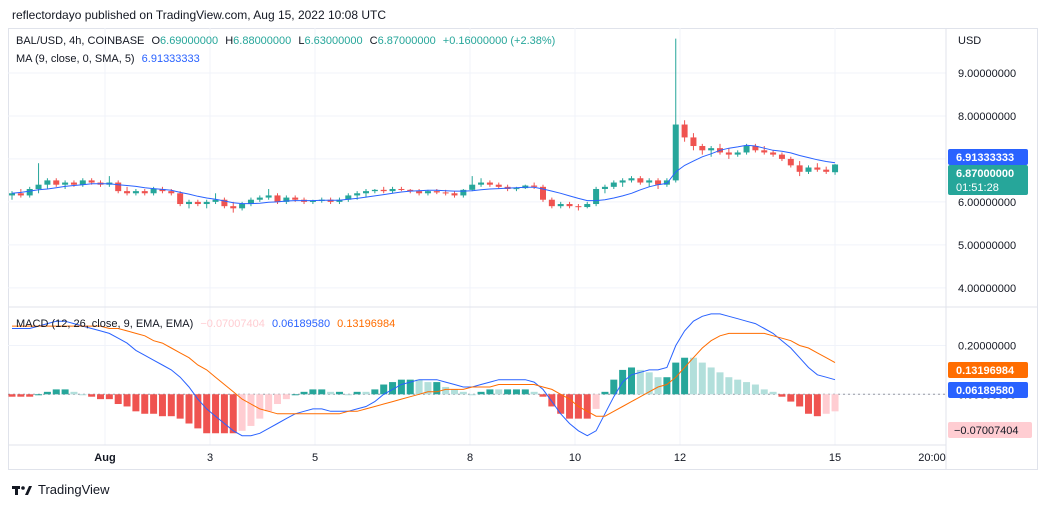  Describe the element at coordinates (333, 41) in the screenshot. I see `low-number: 6.63000000` at that location.